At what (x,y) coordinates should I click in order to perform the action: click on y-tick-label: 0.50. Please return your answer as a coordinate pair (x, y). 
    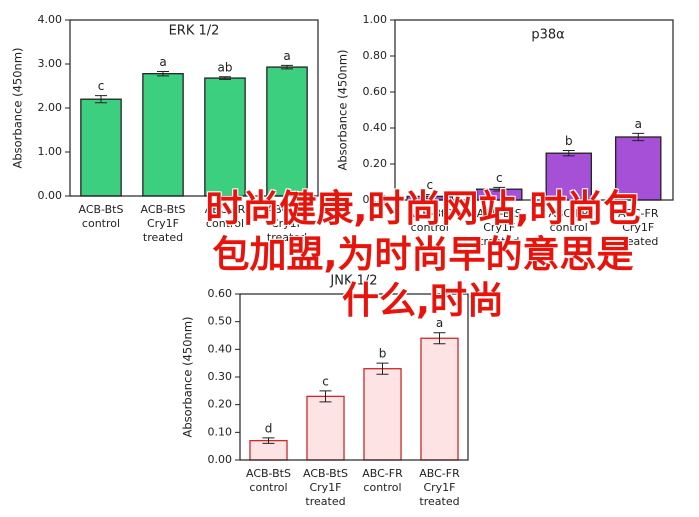
    Looking at the image, I should click on (220, 321).